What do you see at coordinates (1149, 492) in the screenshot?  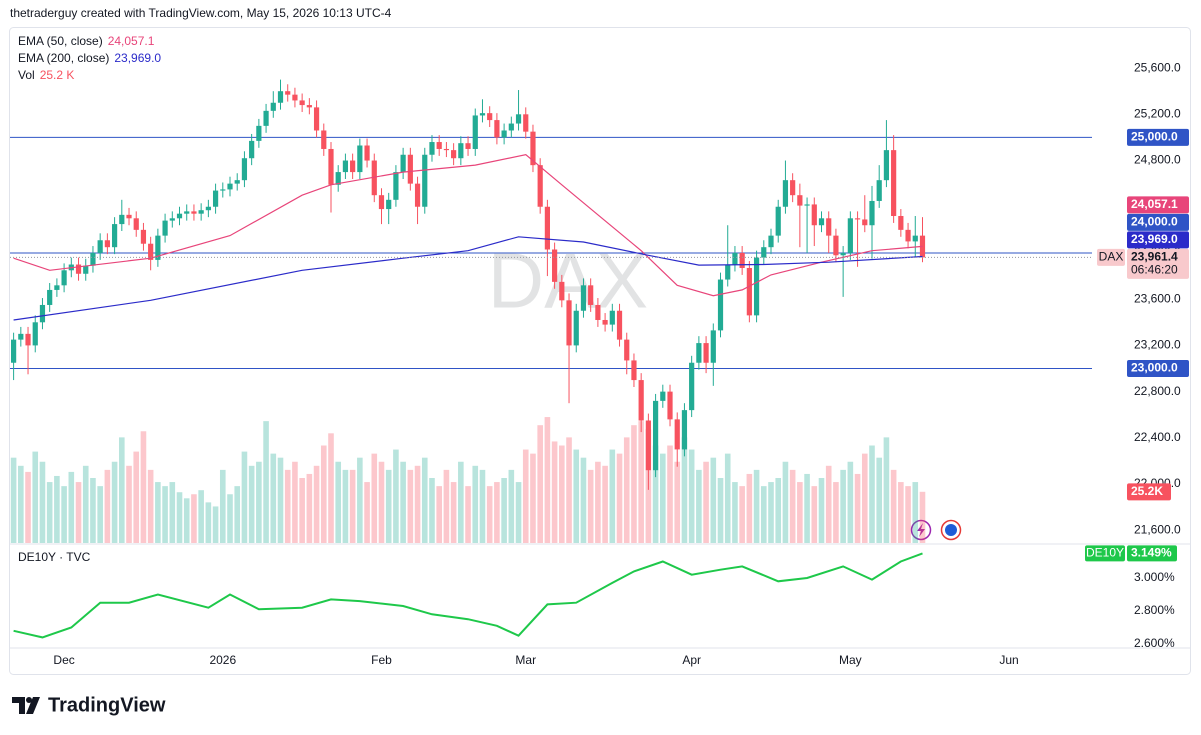 I see `volume-badge` at bounding box center [1149, 492].